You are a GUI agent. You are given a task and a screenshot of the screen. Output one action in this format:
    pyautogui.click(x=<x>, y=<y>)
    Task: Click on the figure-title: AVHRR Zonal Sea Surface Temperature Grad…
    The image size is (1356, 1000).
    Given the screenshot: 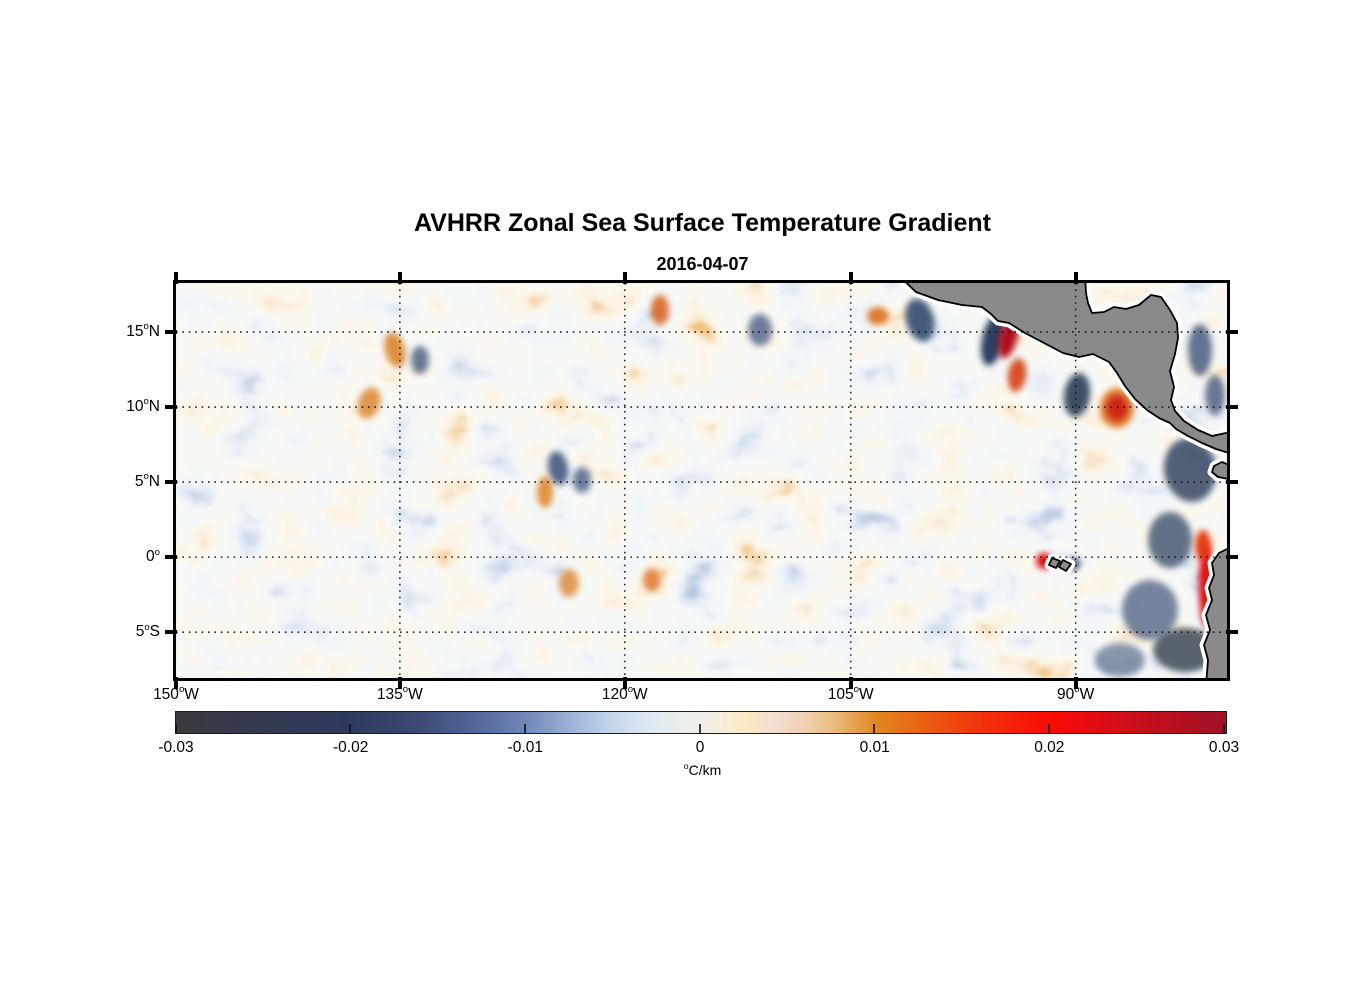 What is the action you would take?
    pyautogui.click(x=702, y=223)
    